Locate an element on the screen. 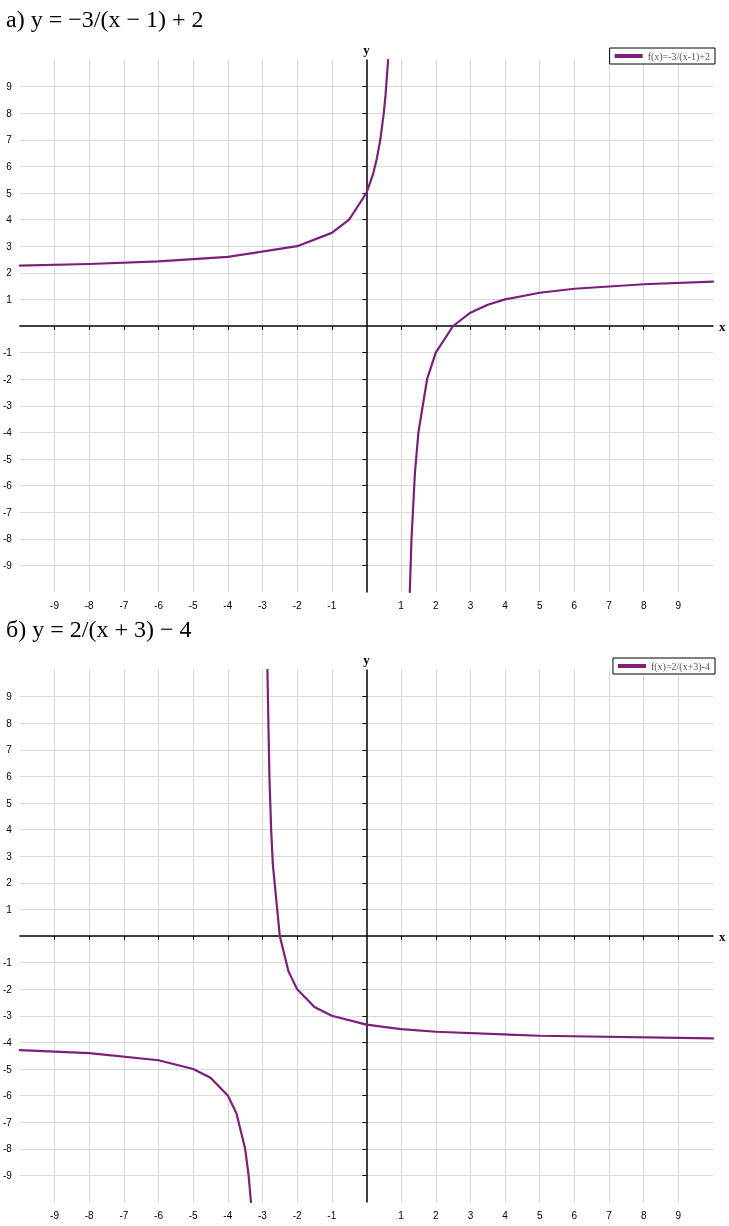  chart-title: б) y = 2/(x + 3) − 4 is located at coordinates (99, 629).